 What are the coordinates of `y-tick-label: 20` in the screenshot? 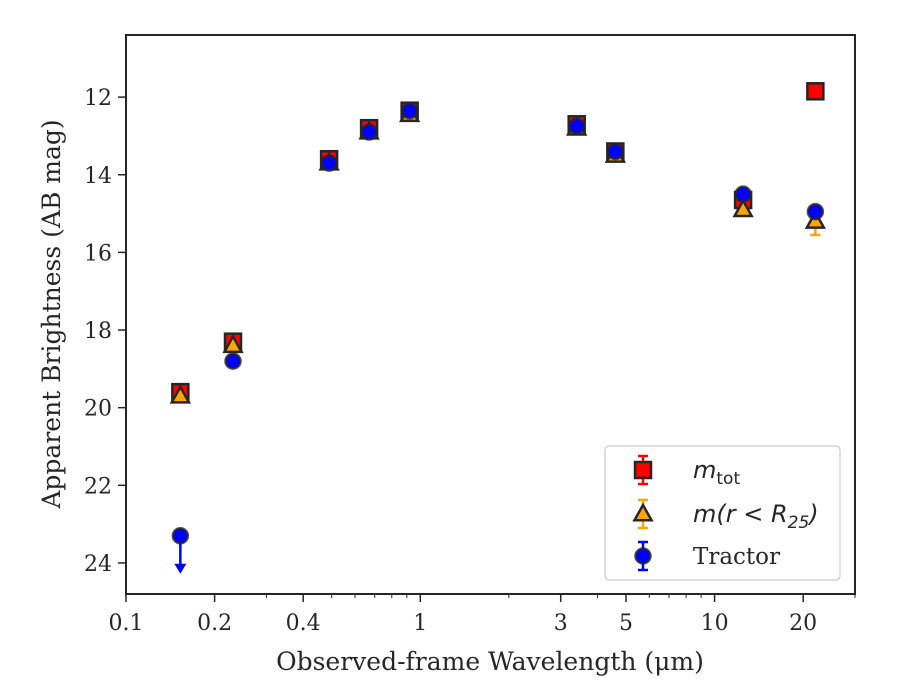 It's located at (98, 409).